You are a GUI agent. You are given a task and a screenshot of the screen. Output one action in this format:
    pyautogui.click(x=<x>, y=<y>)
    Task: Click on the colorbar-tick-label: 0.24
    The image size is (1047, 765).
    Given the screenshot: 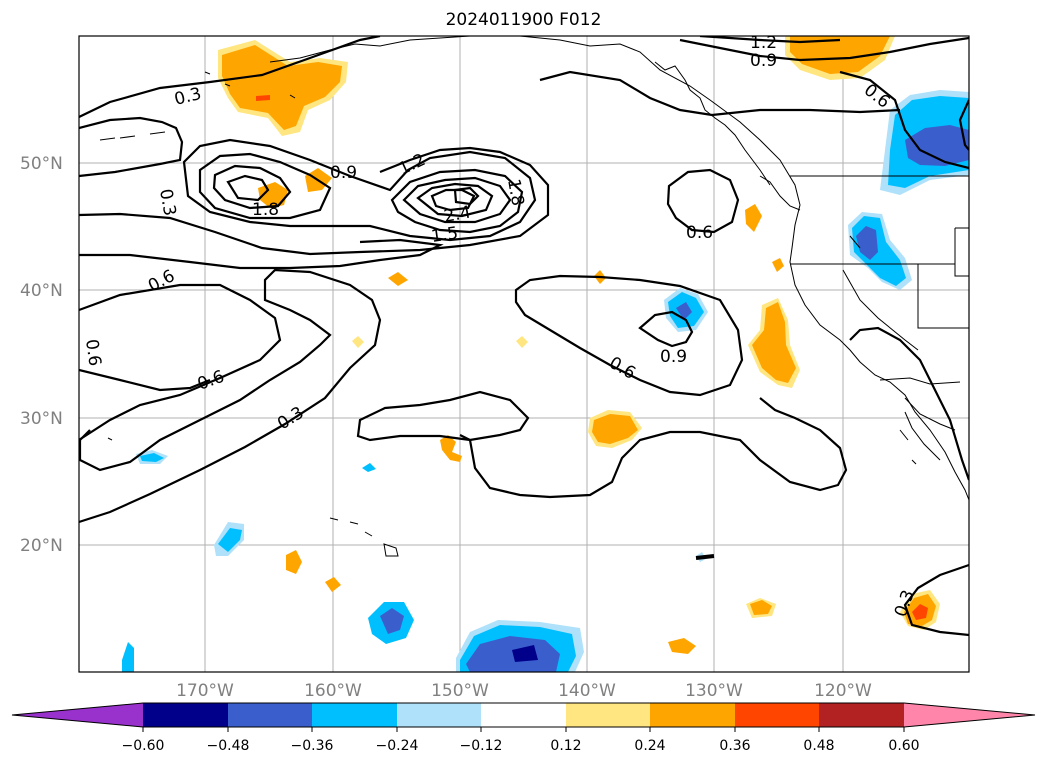 What is the action you would take?
    pyautogui.click(x=649, y=746)
    